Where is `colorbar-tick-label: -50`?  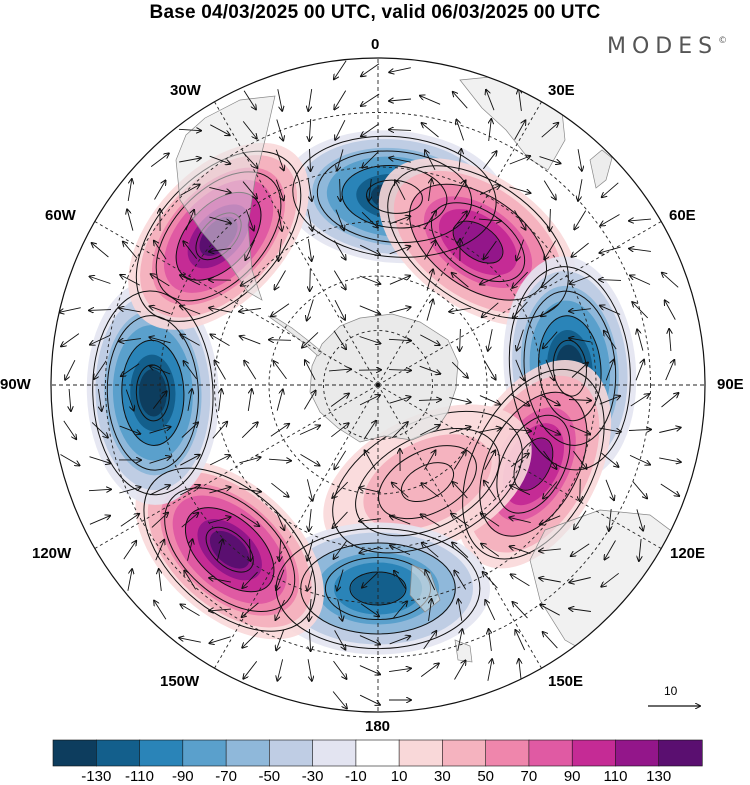 colorbar-tick-label: -50 is located at coordinates (269, 776).